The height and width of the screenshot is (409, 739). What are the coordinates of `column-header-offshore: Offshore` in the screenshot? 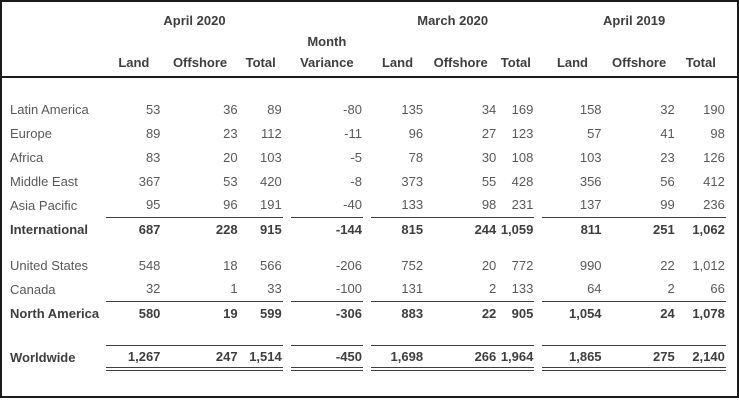 It's located at (200, 63).